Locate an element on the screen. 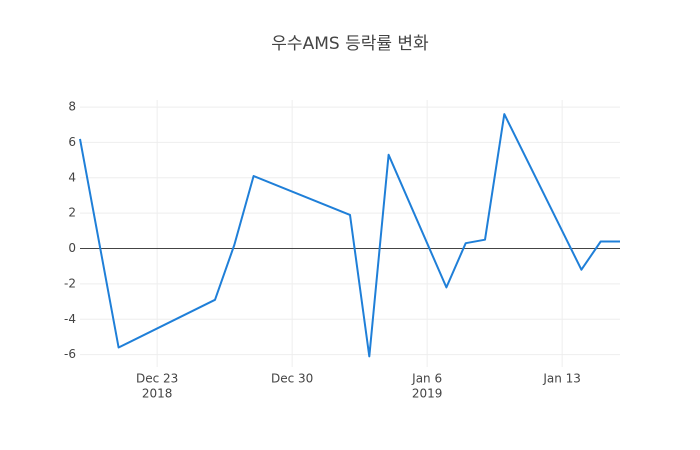 This screenshot has height=450, width=700. y-tick-label: 4 is located at coordinates (72, 177).